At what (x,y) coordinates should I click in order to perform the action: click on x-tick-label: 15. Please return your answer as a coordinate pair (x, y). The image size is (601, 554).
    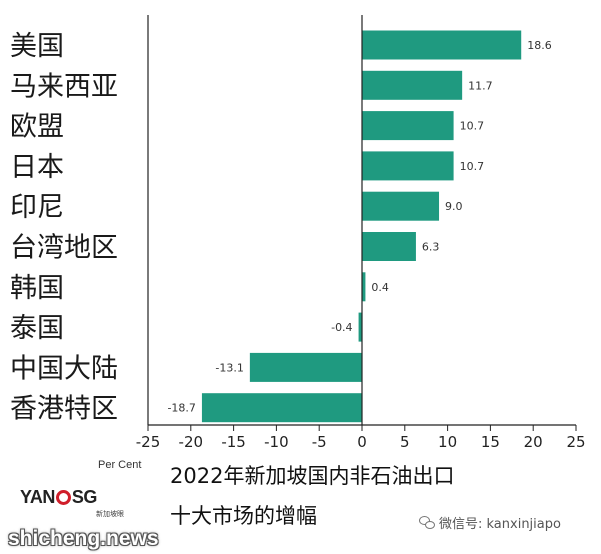
    Looking at the image, I should click on (490, 442).